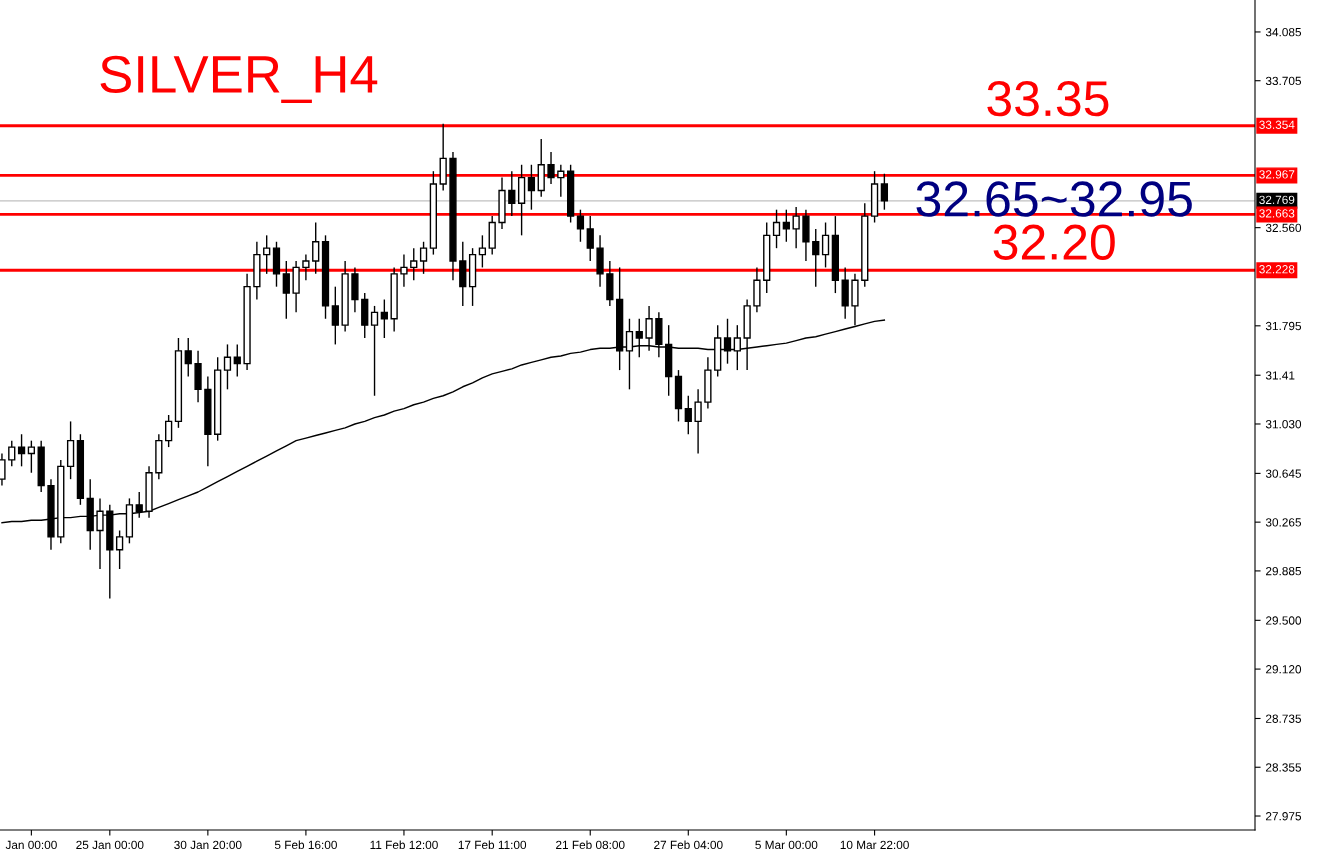 The image size is (1317, 856). What do you see at coordinates (1284, 571) in the screenshot?
I see `y-tick-label: 29.885` at bounding box center [1284, 571].